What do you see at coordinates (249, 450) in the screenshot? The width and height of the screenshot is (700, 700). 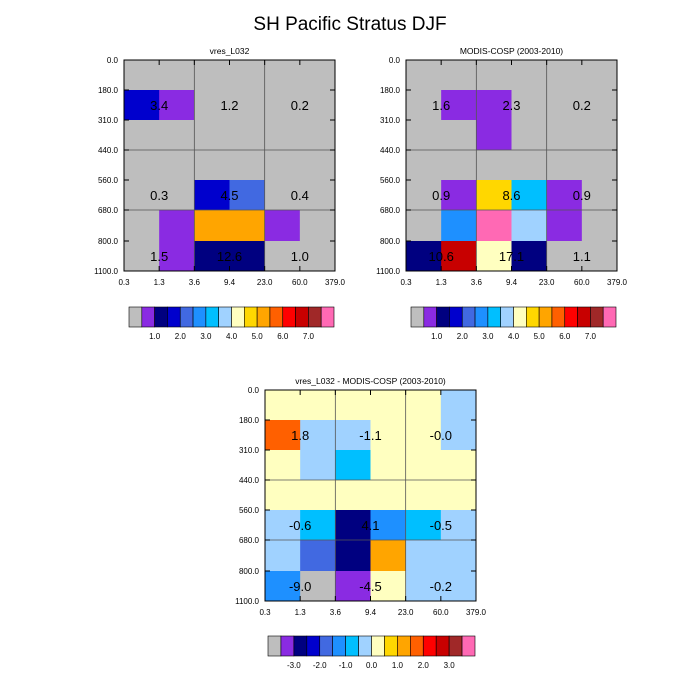 I see `y-tick-label: 310.0` at bounding box center [249, 450].